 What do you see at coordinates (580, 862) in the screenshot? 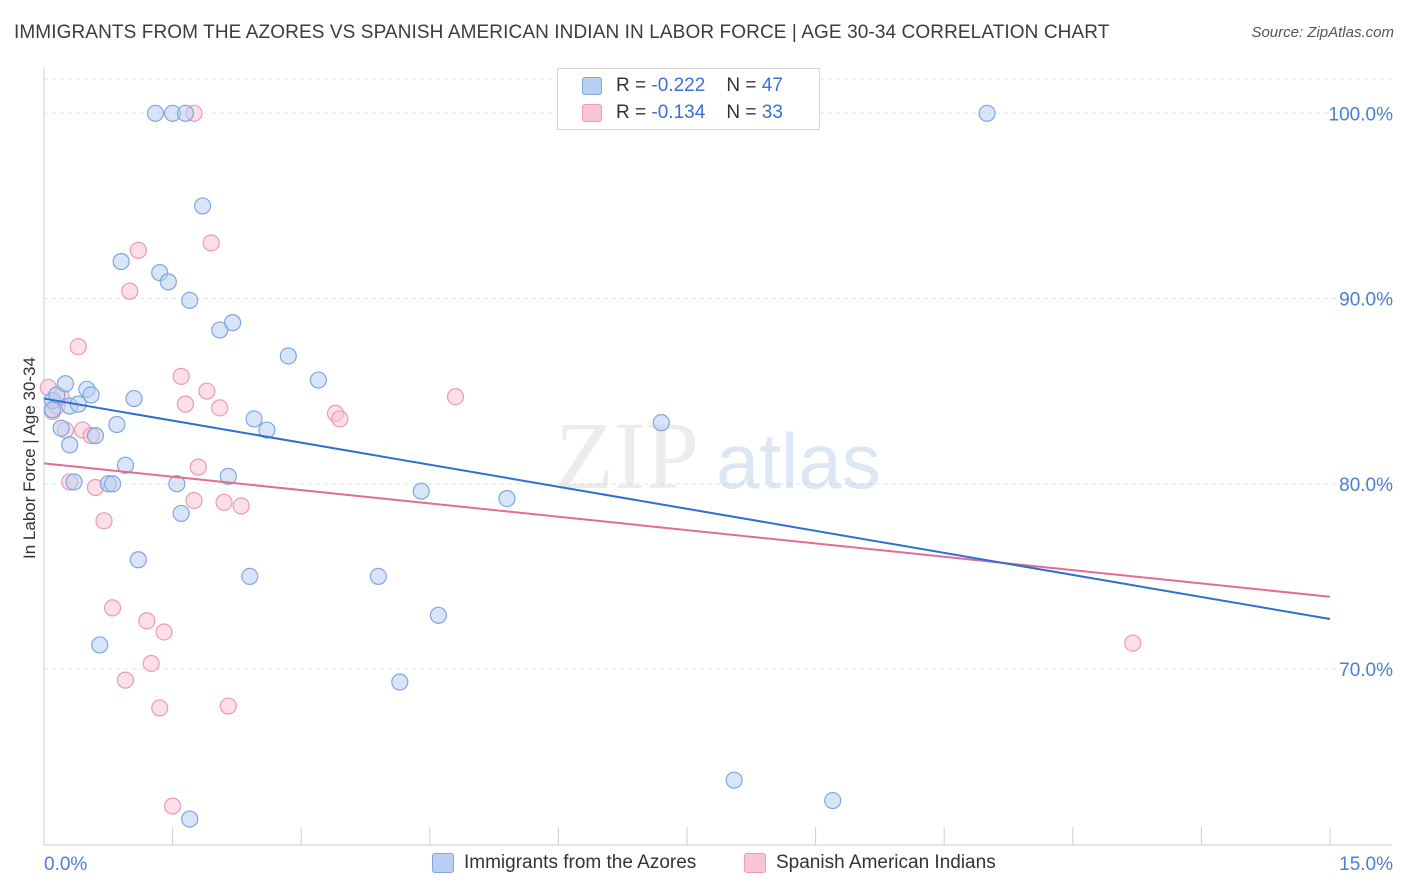
I see `bottom-legend-label-azores: Immigrants from the Azores` at bounding box center [580, 862].